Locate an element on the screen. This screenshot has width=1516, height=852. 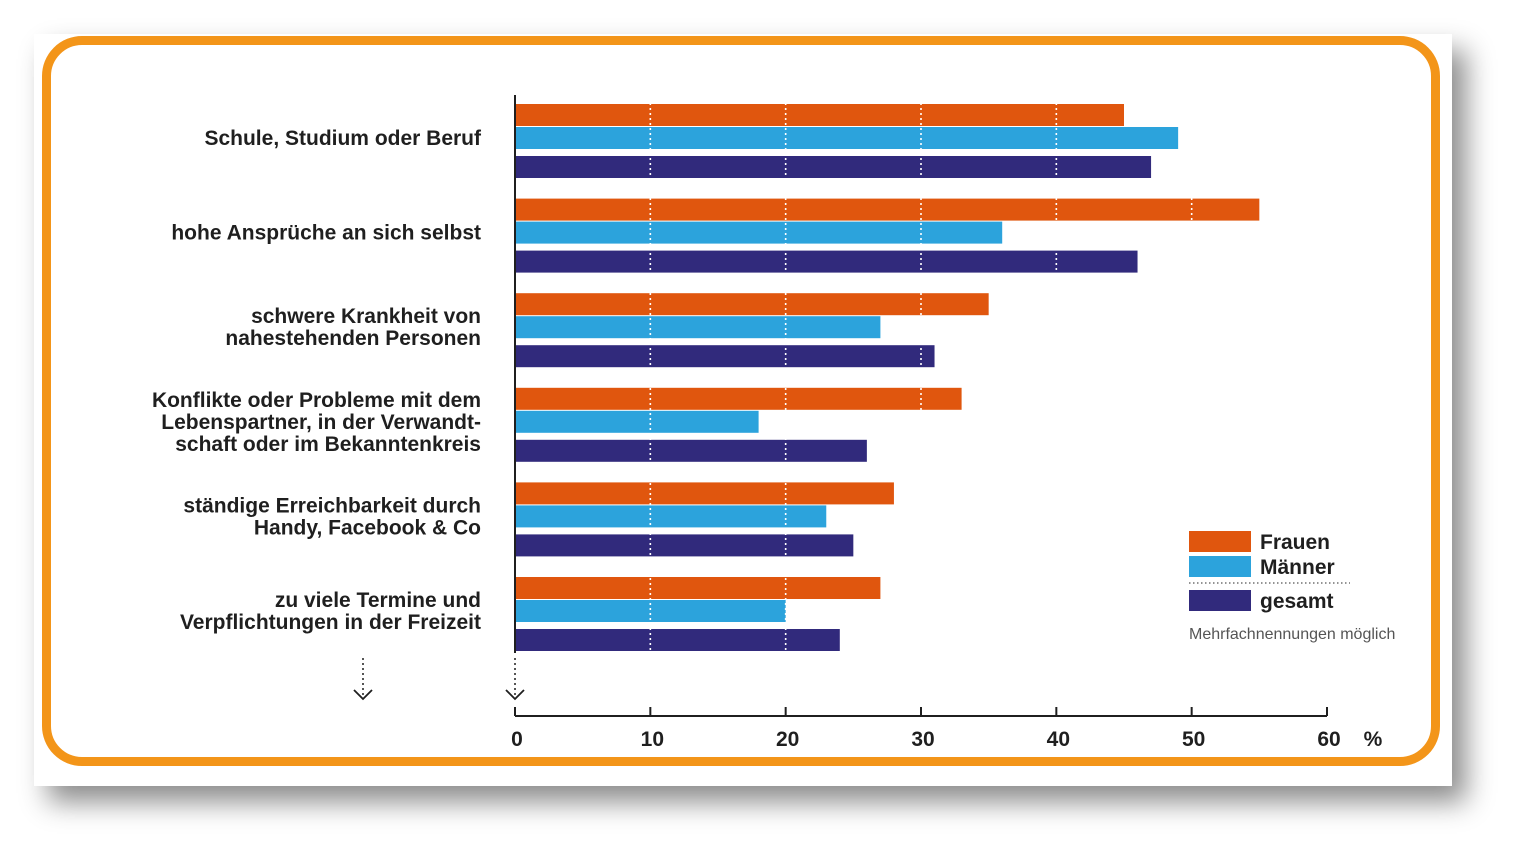
category-label-line: Handy, Facebook & Co is located at coordinates (367, 527).